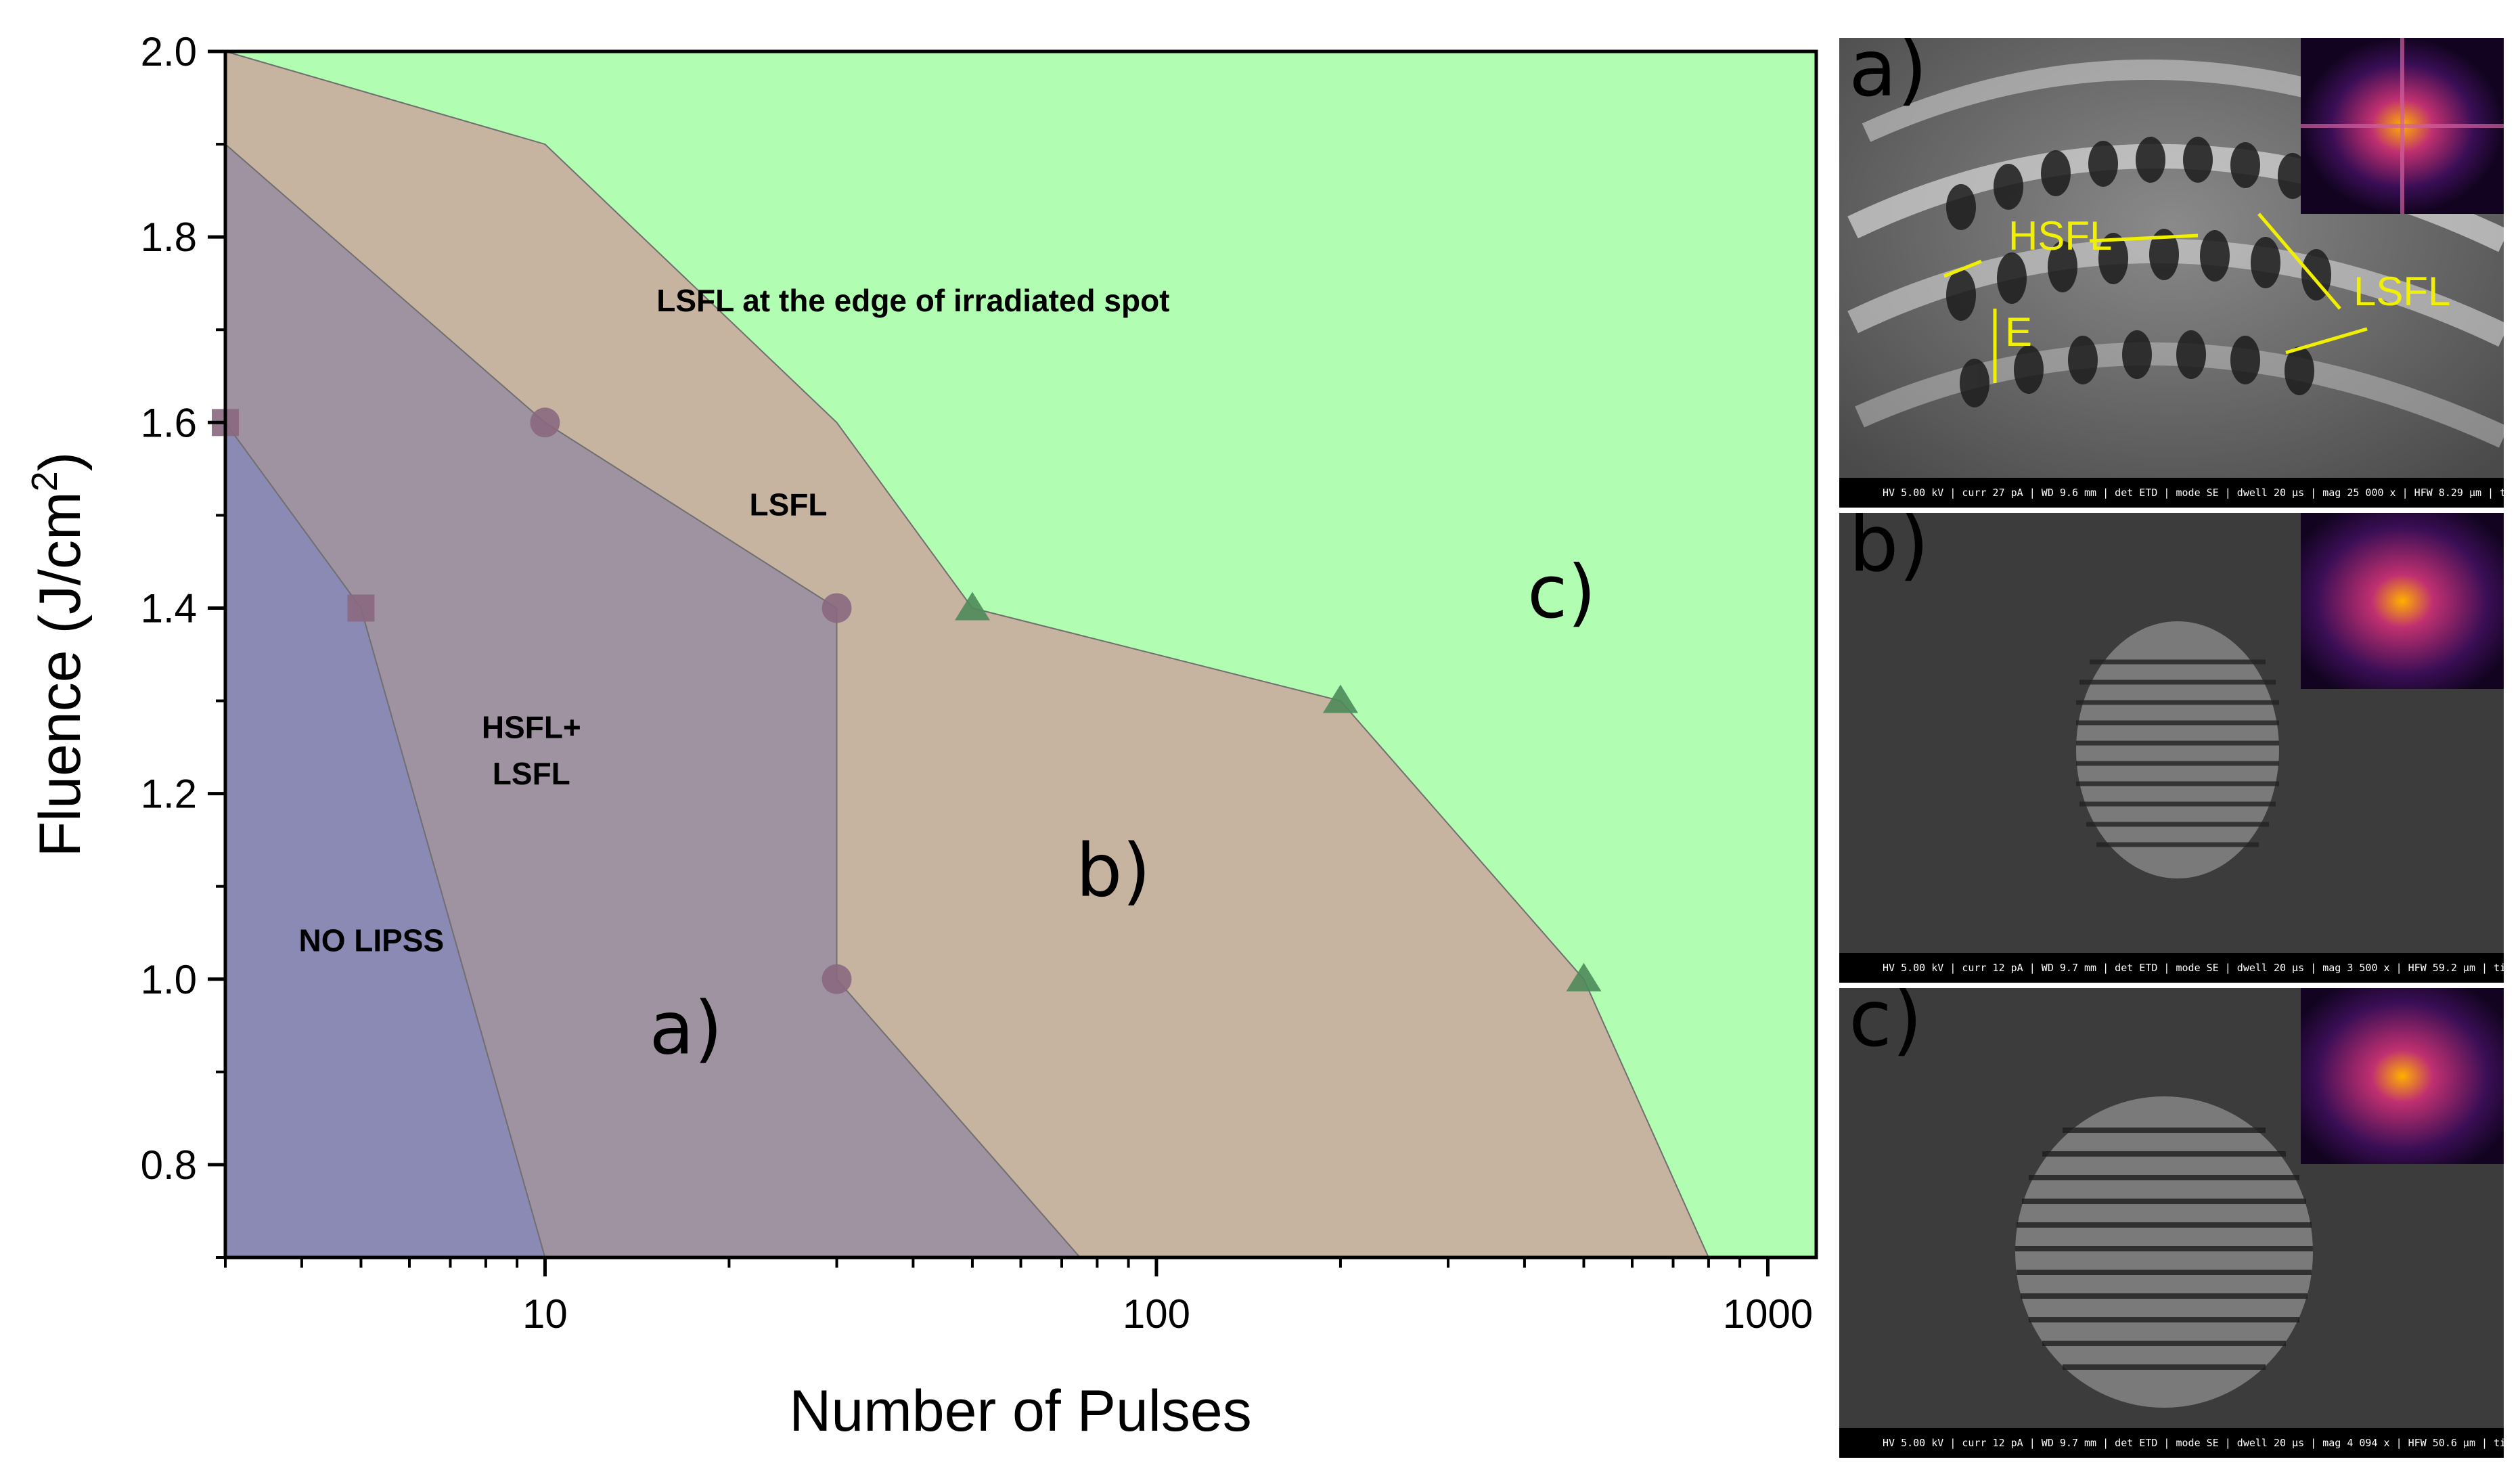 The width and height of the screenshot is (2520, 1472). Describe the element at coordinates (685, 1028) in the screenshot. I see `region-letter-0: a)` at that location.